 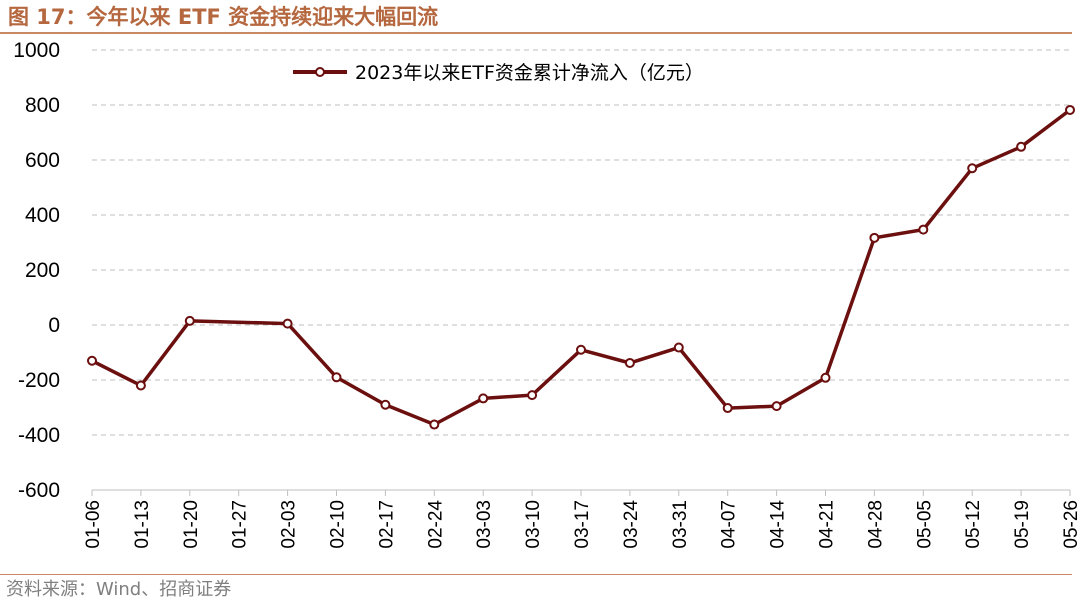 What do you see at coordinates (484, 524) in the screenshot?
I see `x-tick-label: 03-03` at bounding box center [484, 524].